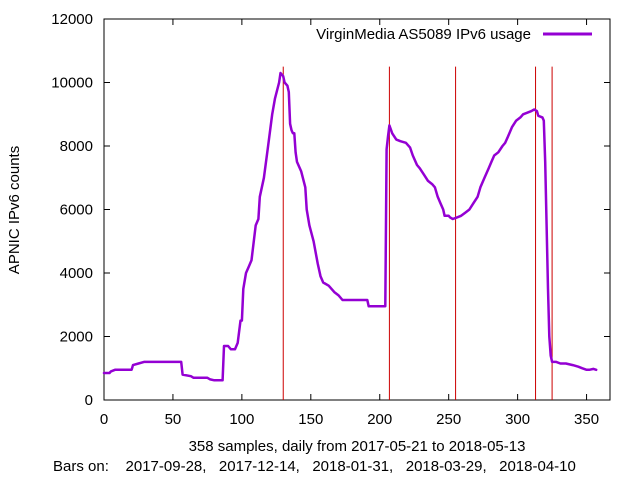 Image resolution: width=640 pixels, height=480 pixels. Describe the element at coordinates (586, 419) in the screenshot. I see `x-tick-label: 350` at that location.